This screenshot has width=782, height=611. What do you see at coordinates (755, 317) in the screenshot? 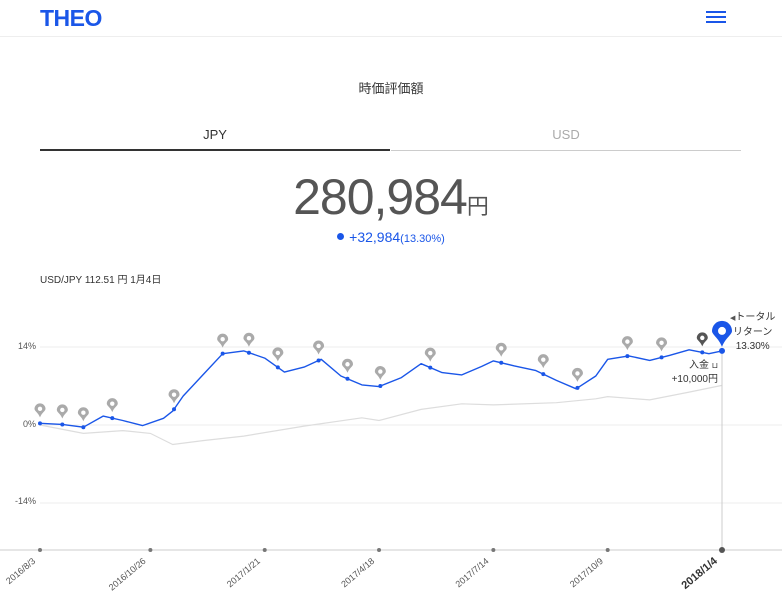
I see `total-return-label-line1: トータル` at bounding box center [755, 317].